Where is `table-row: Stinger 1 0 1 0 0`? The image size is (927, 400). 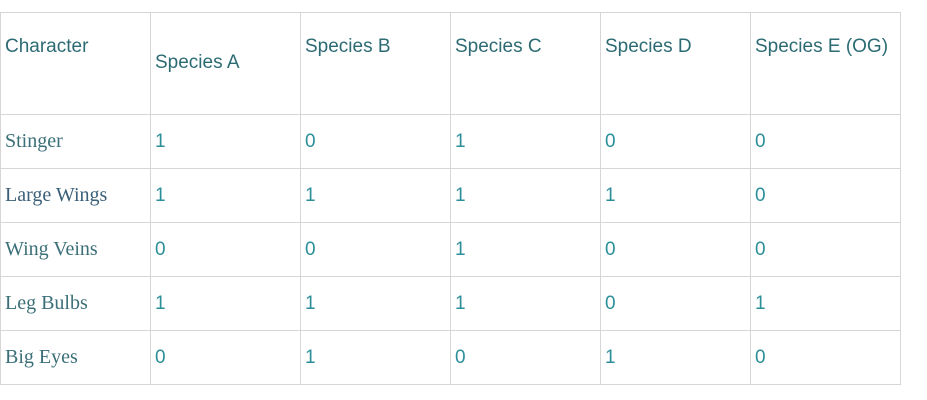
table-row: Stinger 1 0 1 0 0 is located at coordinates (450, 141).